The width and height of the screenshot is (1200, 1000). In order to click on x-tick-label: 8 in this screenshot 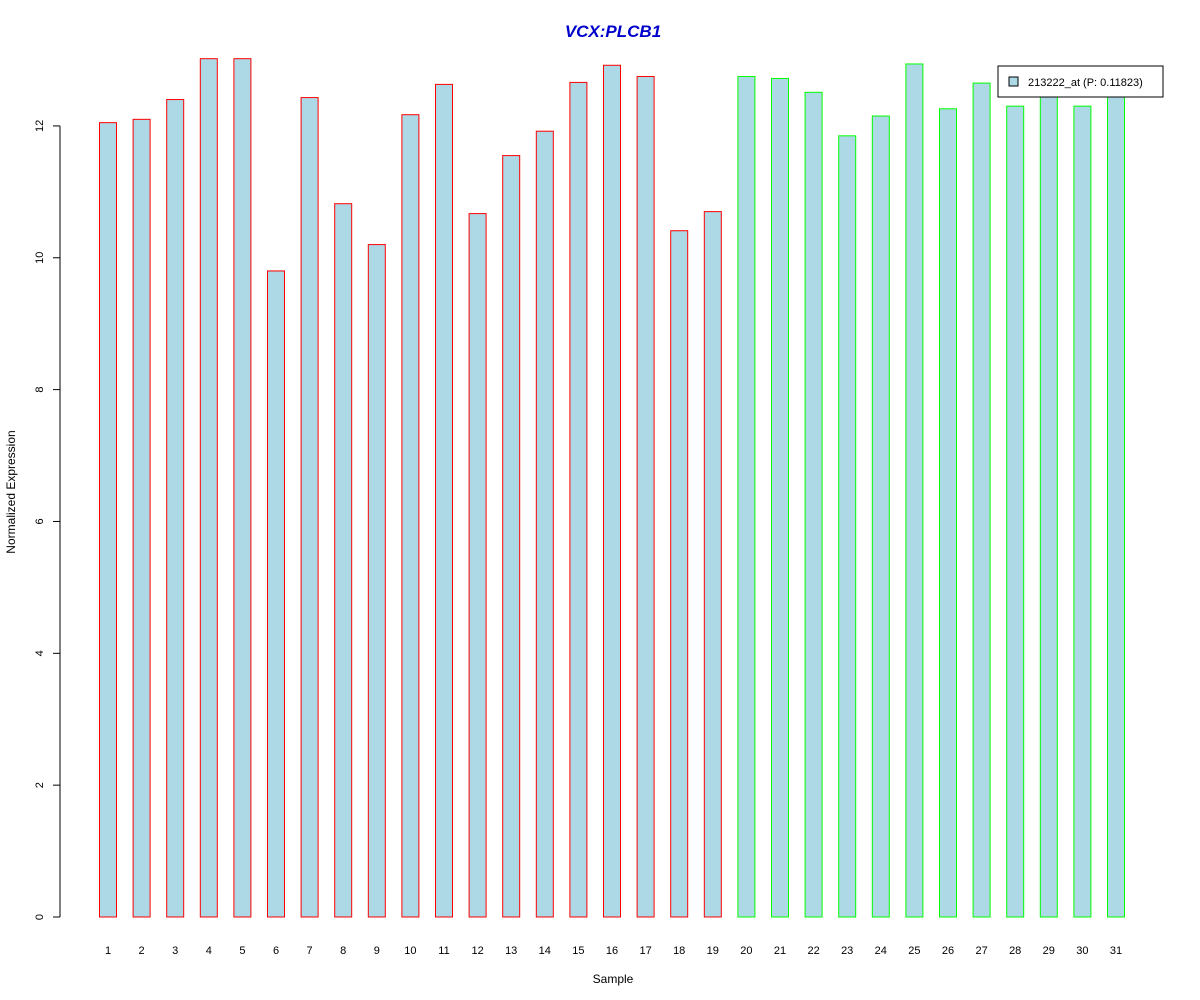, I will do `click(343, 951)`.